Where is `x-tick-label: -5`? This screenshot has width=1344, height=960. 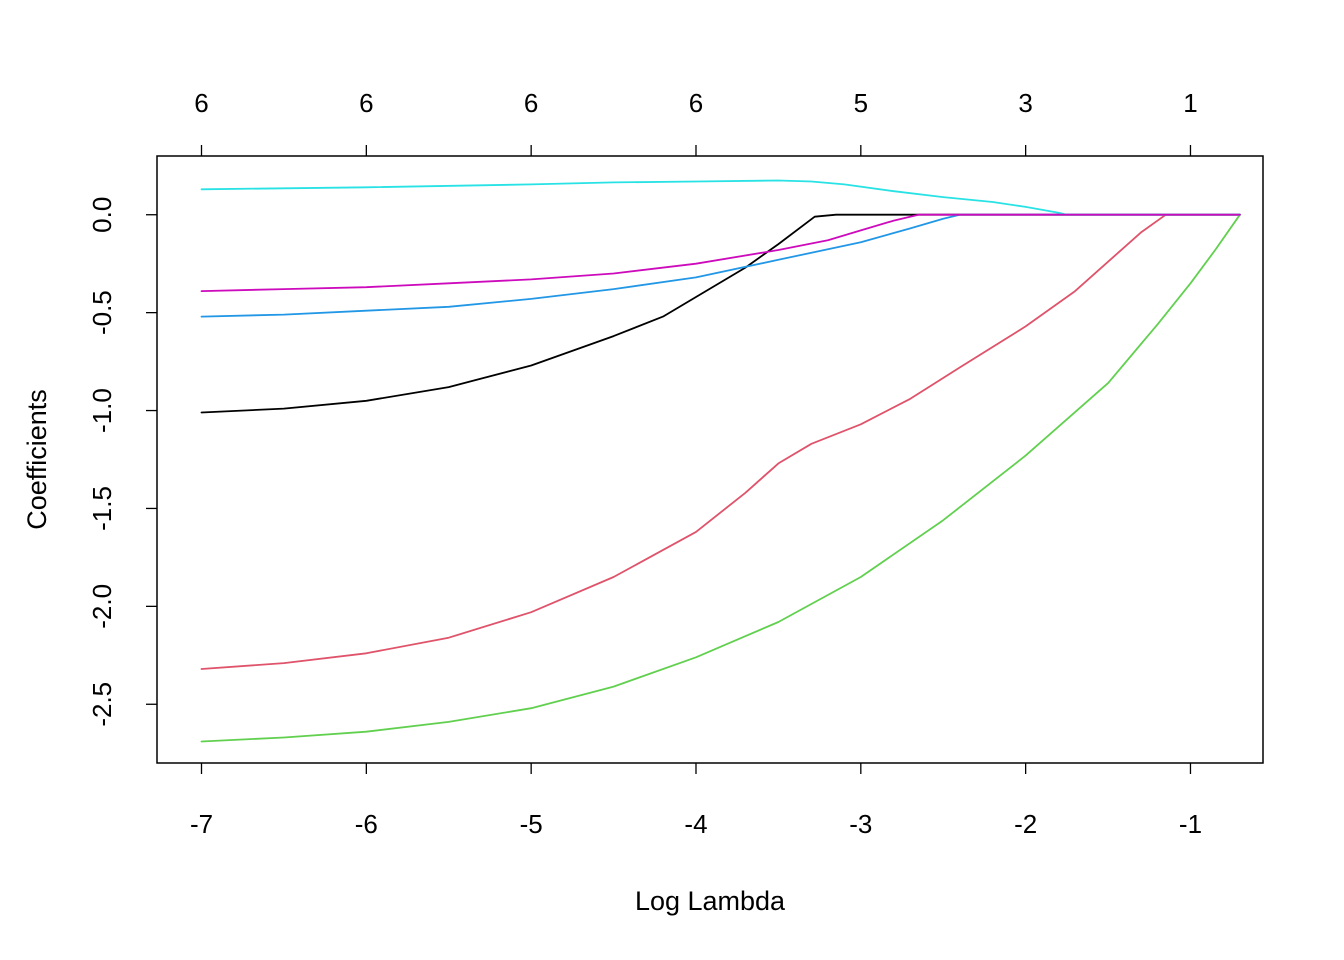 x-tick-label: -5 is located at coordinates (531, 824).